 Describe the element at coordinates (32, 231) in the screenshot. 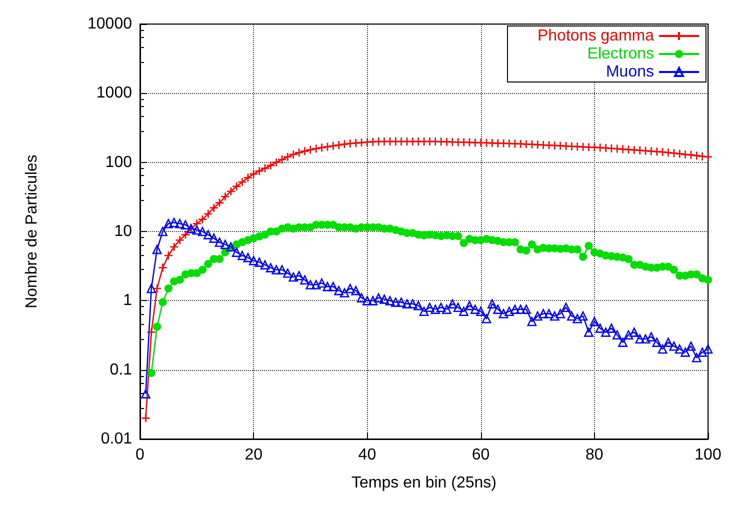

I see `y-axis-title: Nombre de Particules` at that location.